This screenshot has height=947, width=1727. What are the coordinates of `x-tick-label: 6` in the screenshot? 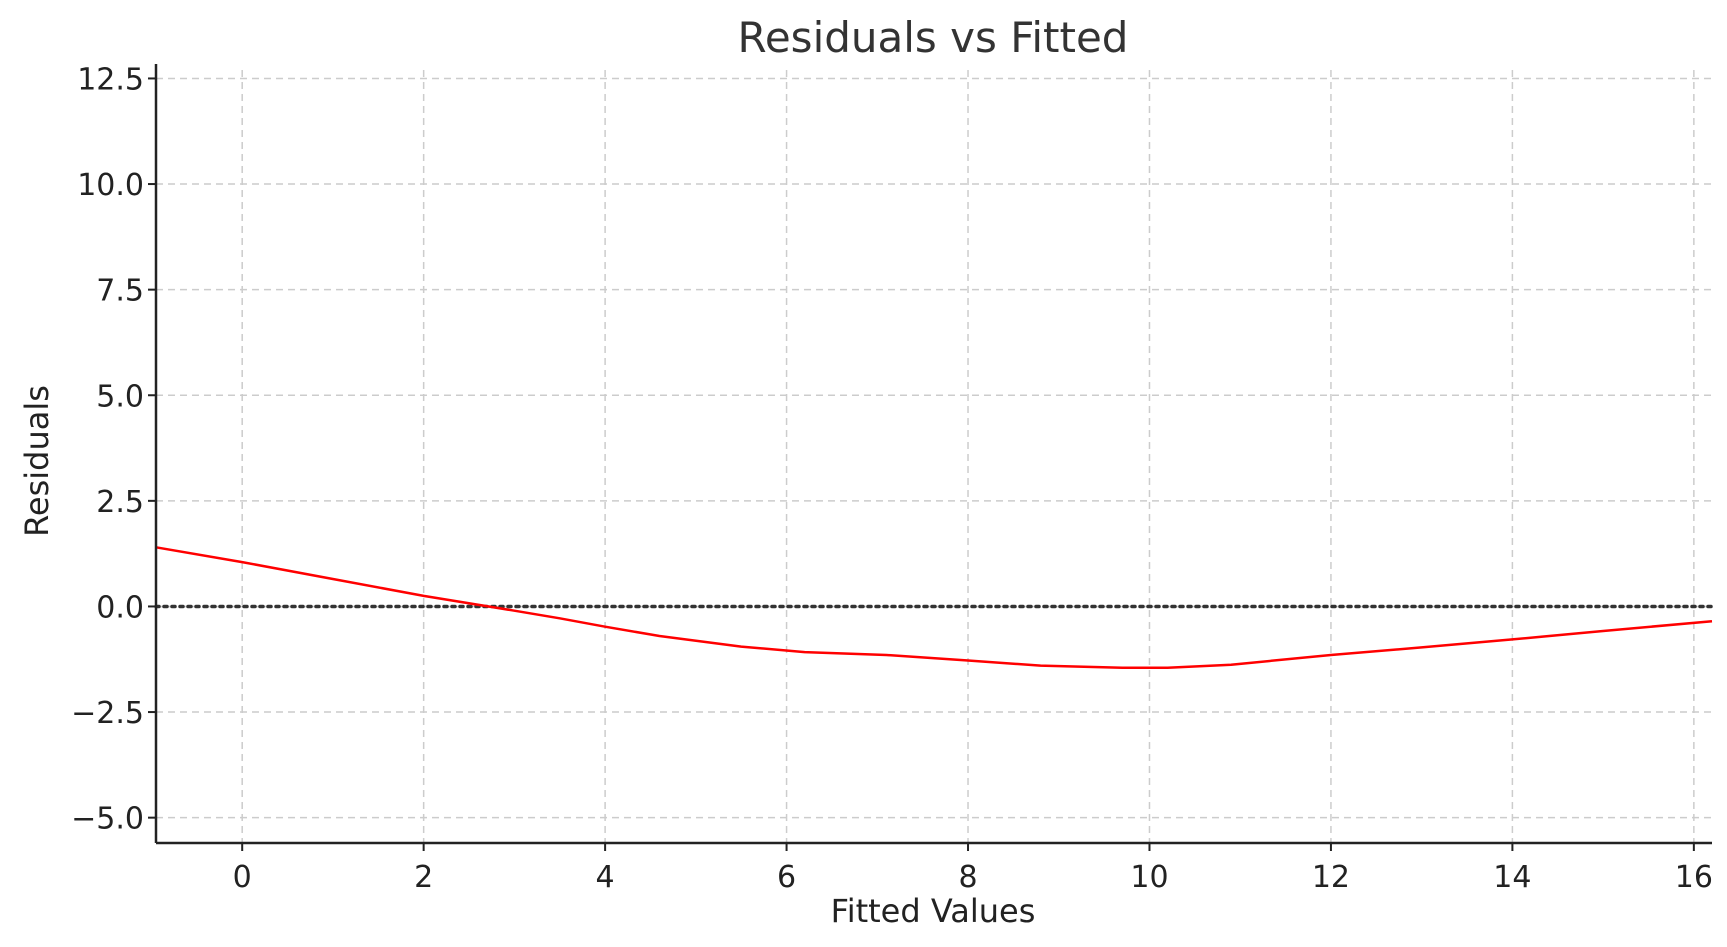 It's located at (786, 877).